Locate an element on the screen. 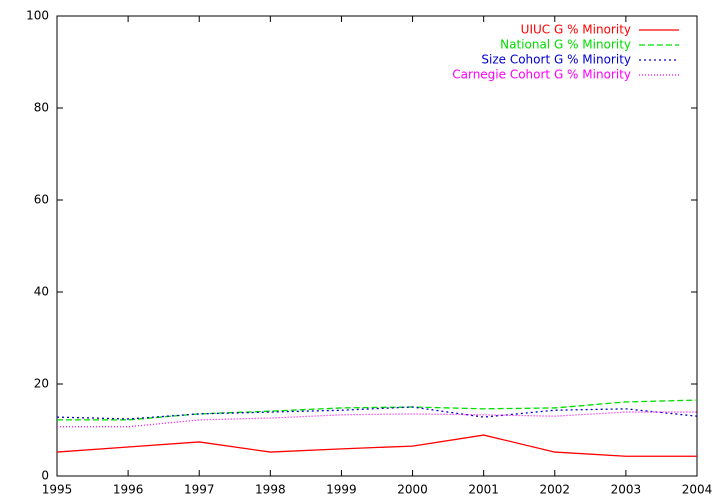 This screenshot has width=720, height=504. y-tick-label: 100 is located at coordinates (37, 16).